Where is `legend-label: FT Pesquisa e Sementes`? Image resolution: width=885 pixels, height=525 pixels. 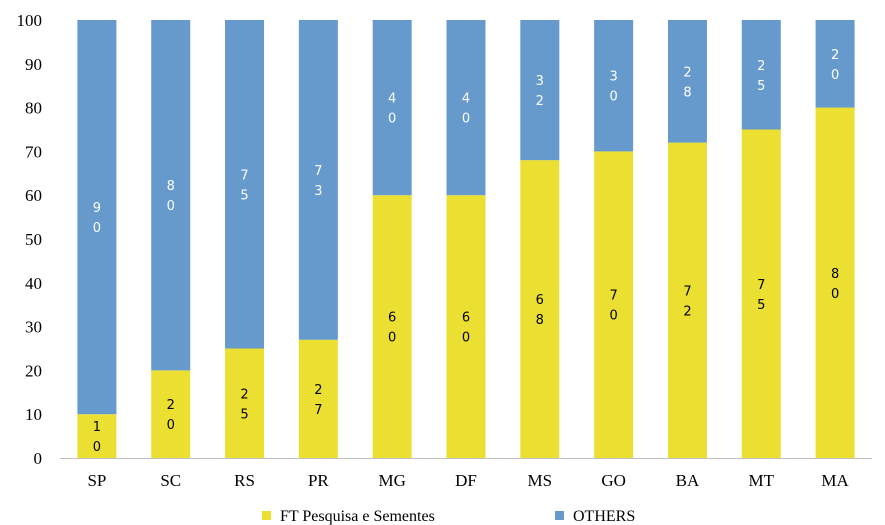
legend-label: FT Pesquisa e Sementes is located at coordinates (357, 516).